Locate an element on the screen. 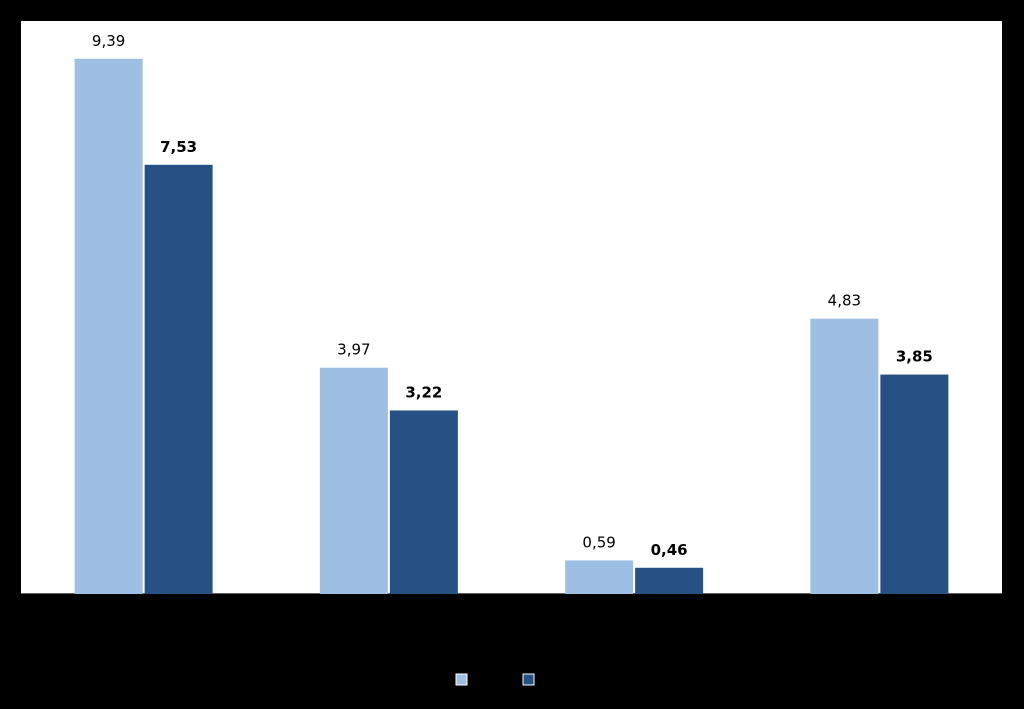  data-label: 0,46 is located at coordinates (669, 550).